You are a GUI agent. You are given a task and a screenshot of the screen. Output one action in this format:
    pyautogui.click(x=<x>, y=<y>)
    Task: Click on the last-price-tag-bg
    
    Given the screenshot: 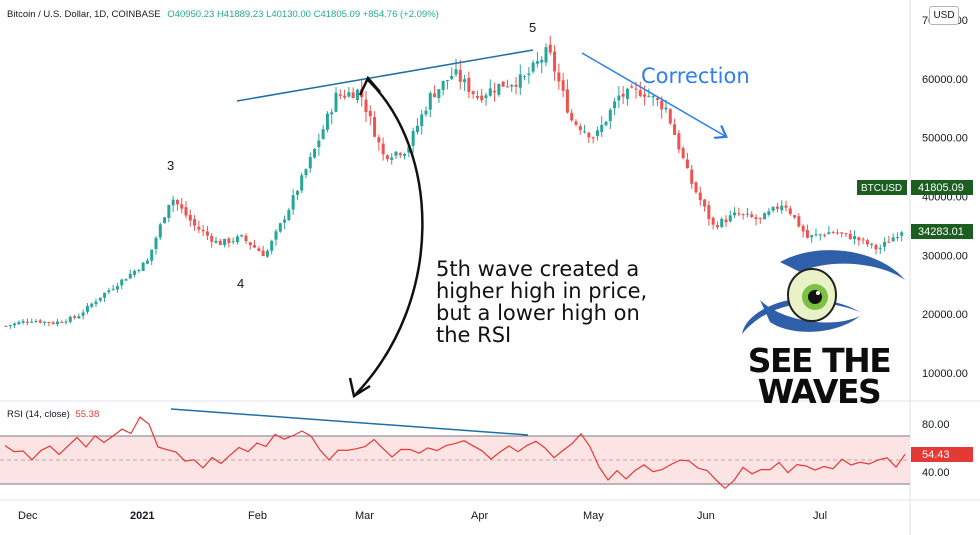 What is the action you would take?
    pyautogui.click(x=942, y=187)
    